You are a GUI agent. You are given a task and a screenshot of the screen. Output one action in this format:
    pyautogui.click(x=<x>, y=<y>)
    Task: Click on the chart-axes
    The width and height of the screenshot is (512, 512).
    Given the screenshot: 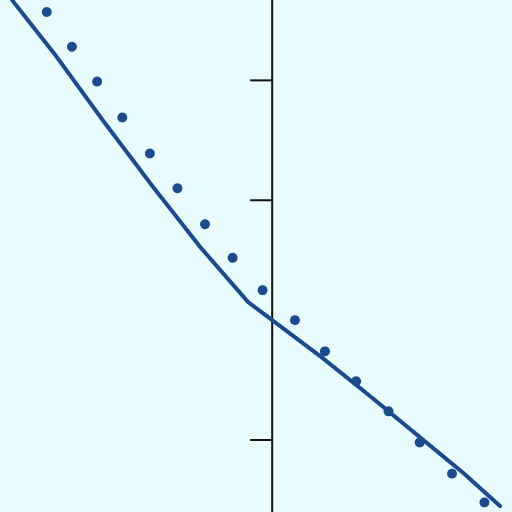 What is the action you would take?
    pyautogui.click(x=262, y=256)
    